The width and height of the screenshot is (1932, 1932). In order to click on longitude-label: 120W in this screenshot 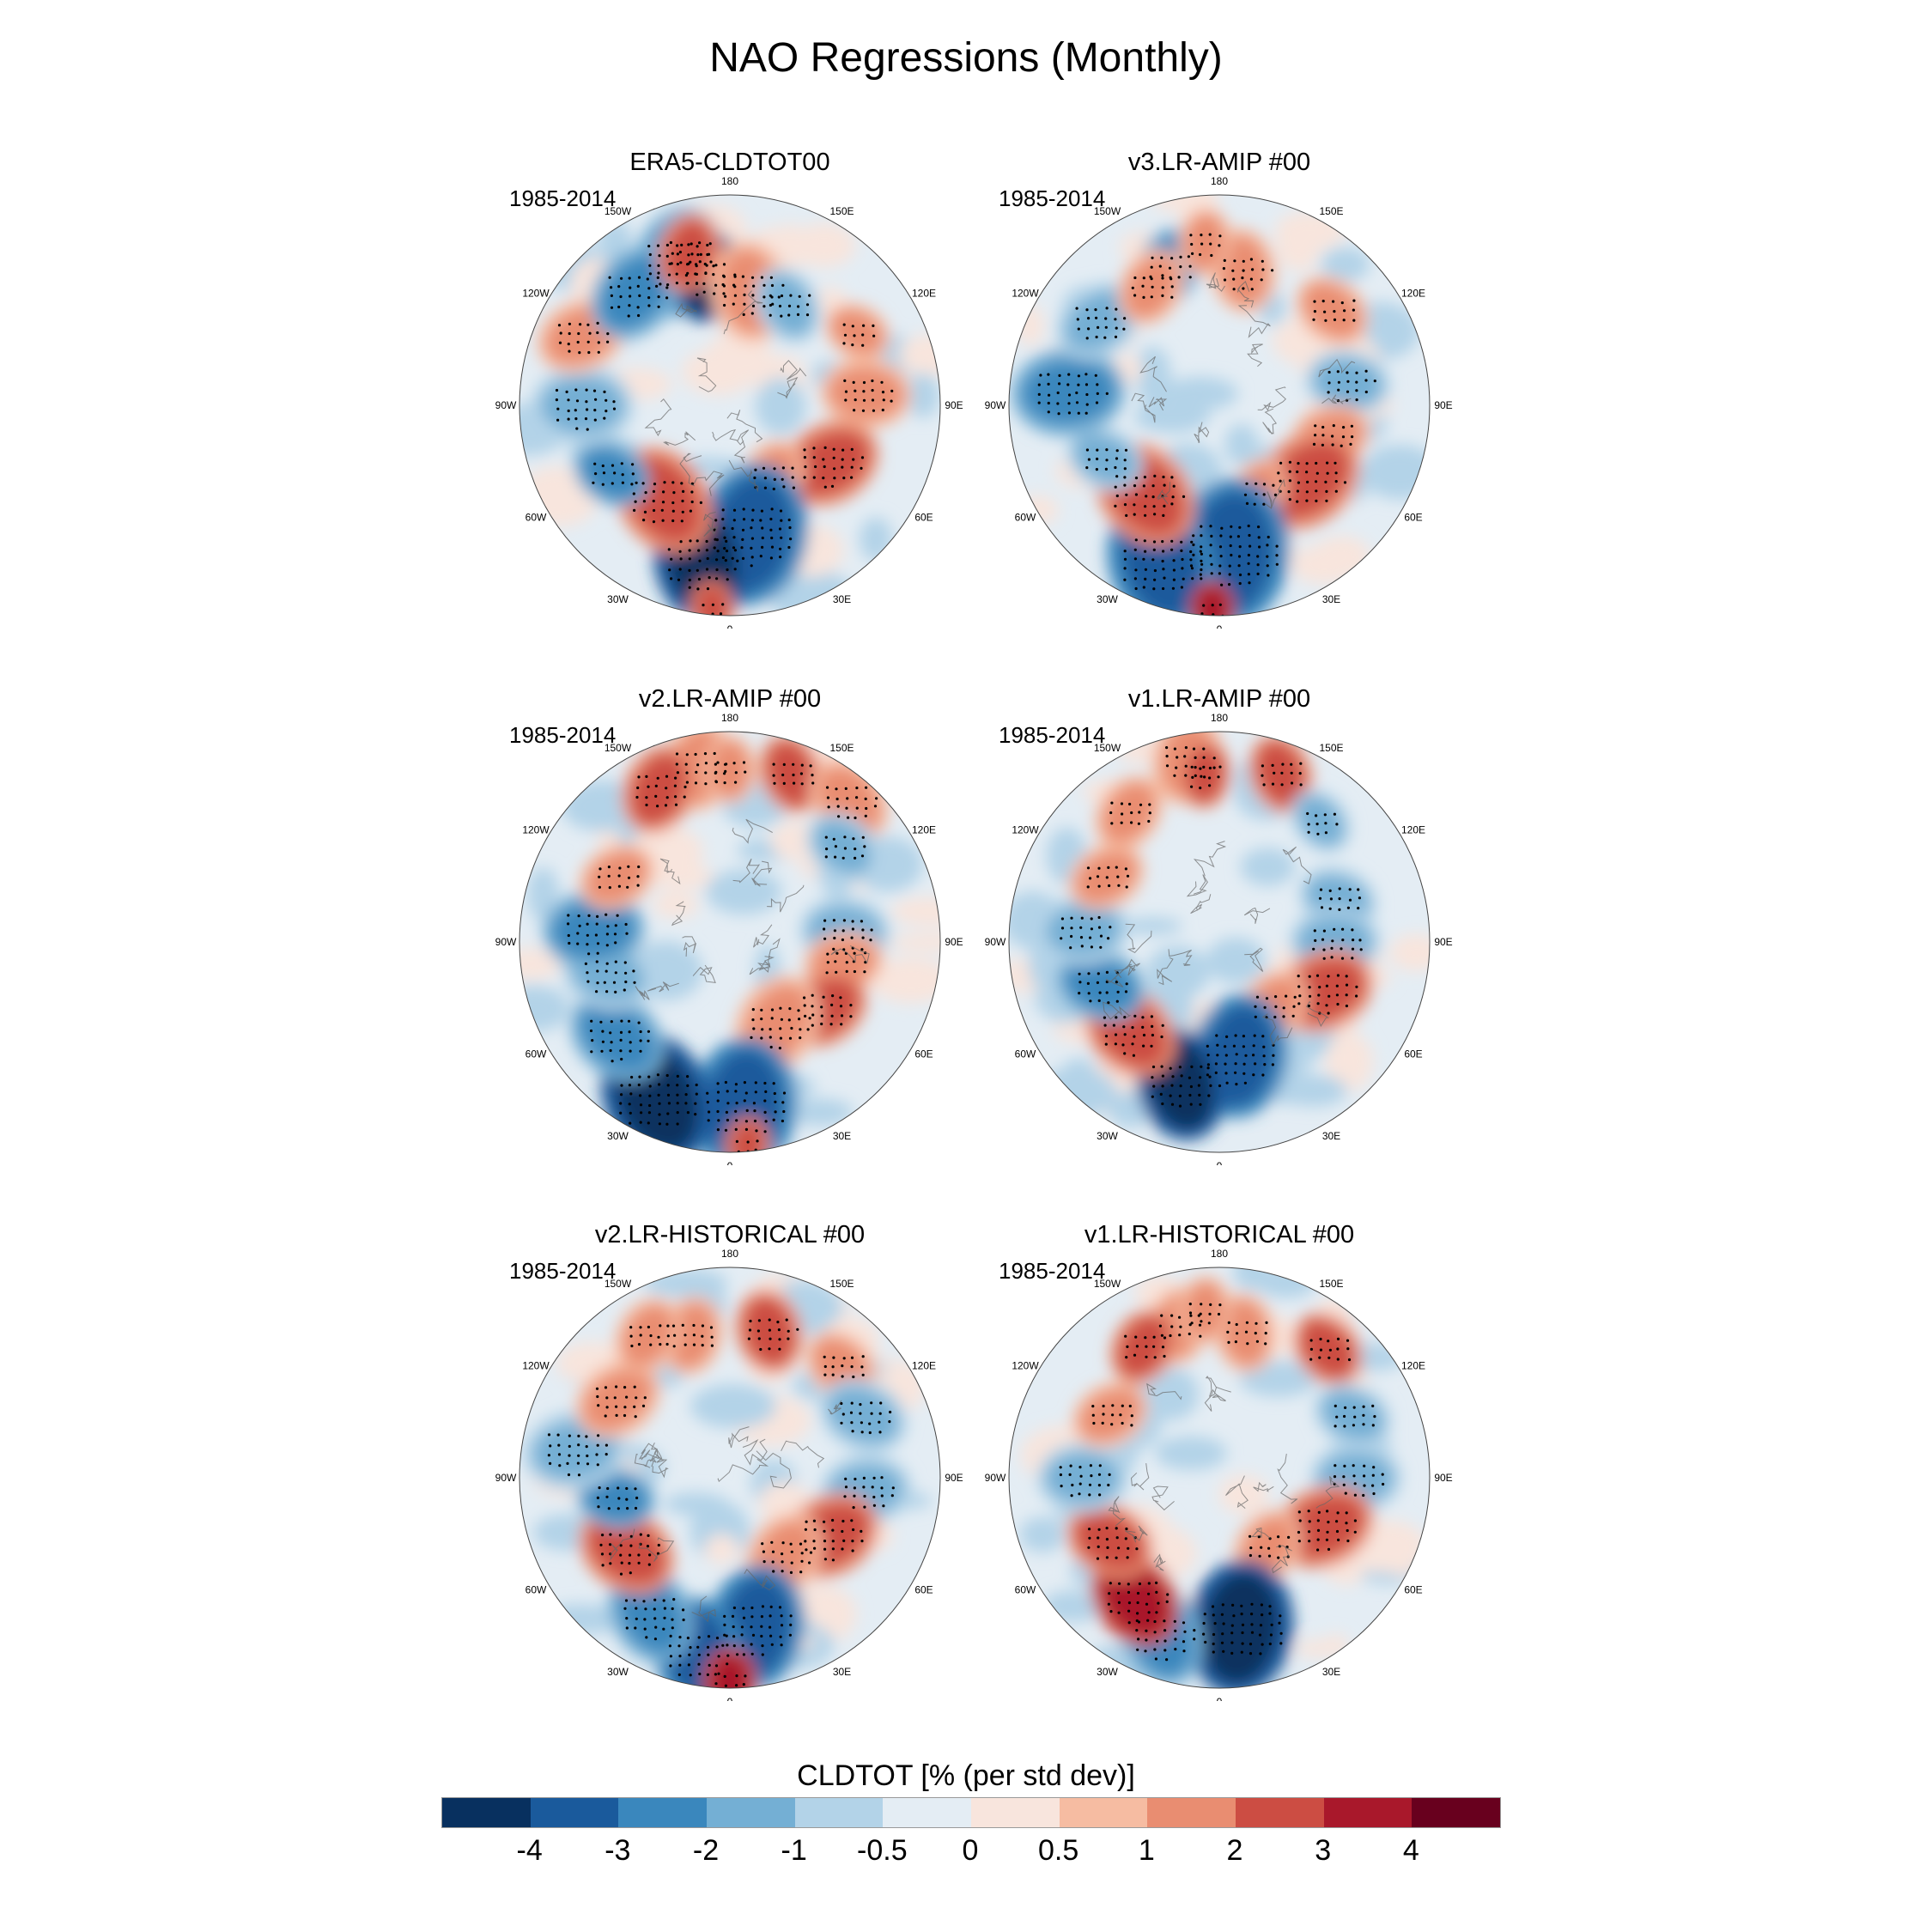, I will do `click(536, 294)`.